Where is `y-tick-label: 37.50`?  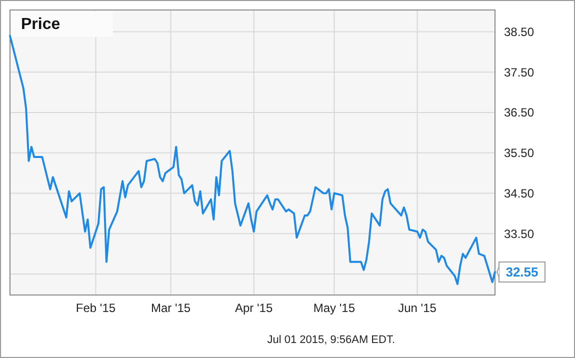
y-tick-label: 37.50 is located at coordinates (519, 72).